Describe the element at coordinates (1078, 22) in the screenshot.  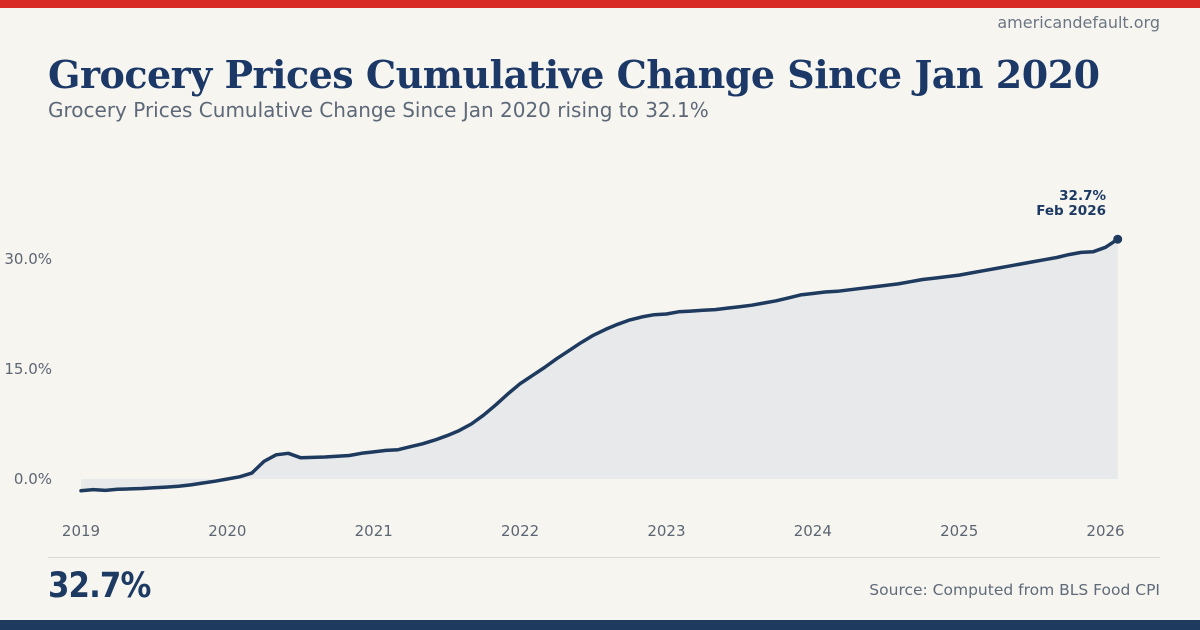
I see `site-name: americandefault.org` at that location.